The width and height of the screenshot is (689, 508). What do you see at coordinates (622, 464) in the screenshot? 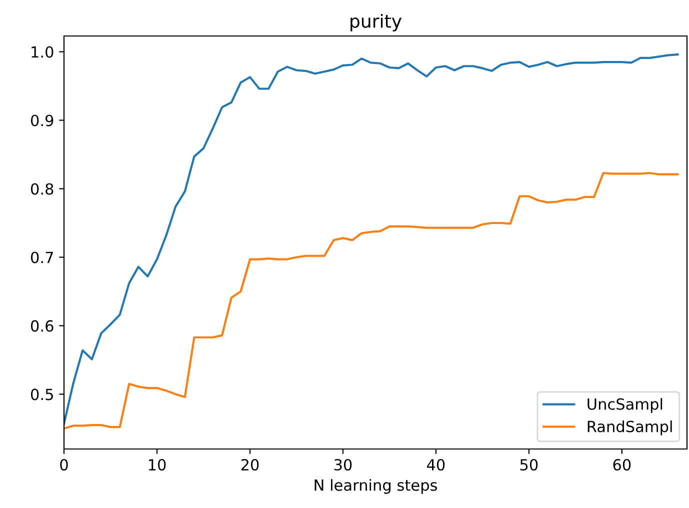
I see `x-tick-label: 60` at bounding box center [622, 464].